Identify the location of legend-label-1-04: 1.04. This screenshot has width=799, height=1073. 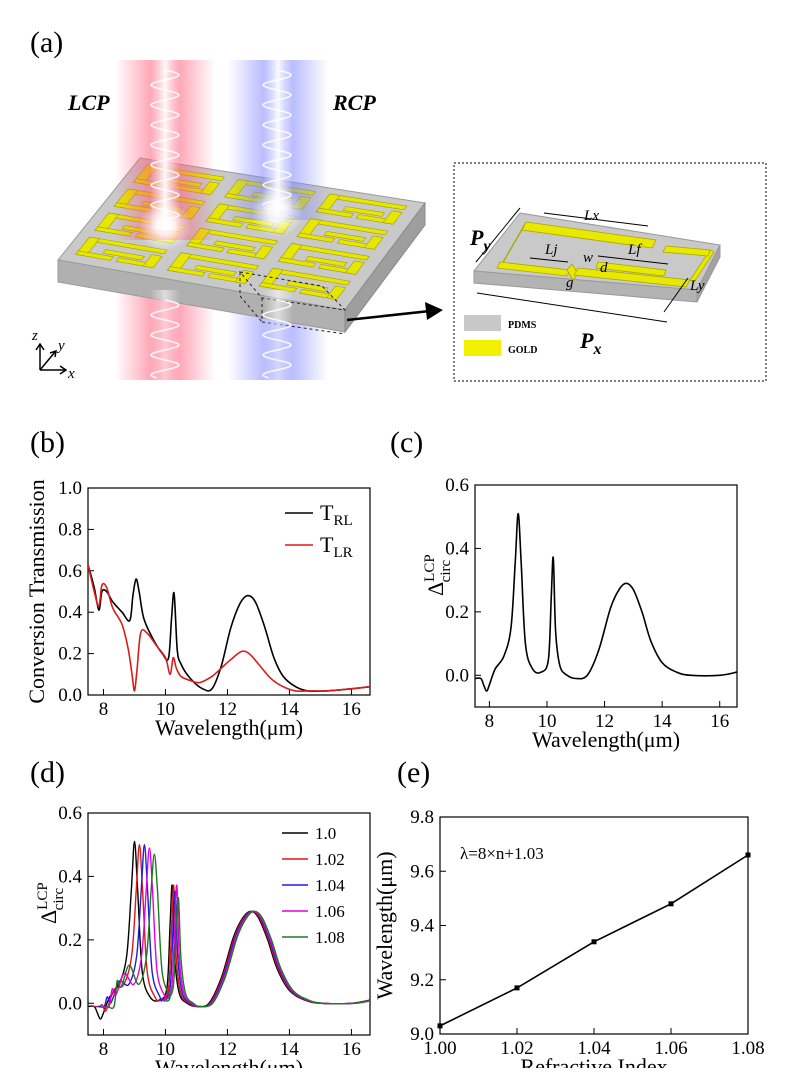
(330, 885).